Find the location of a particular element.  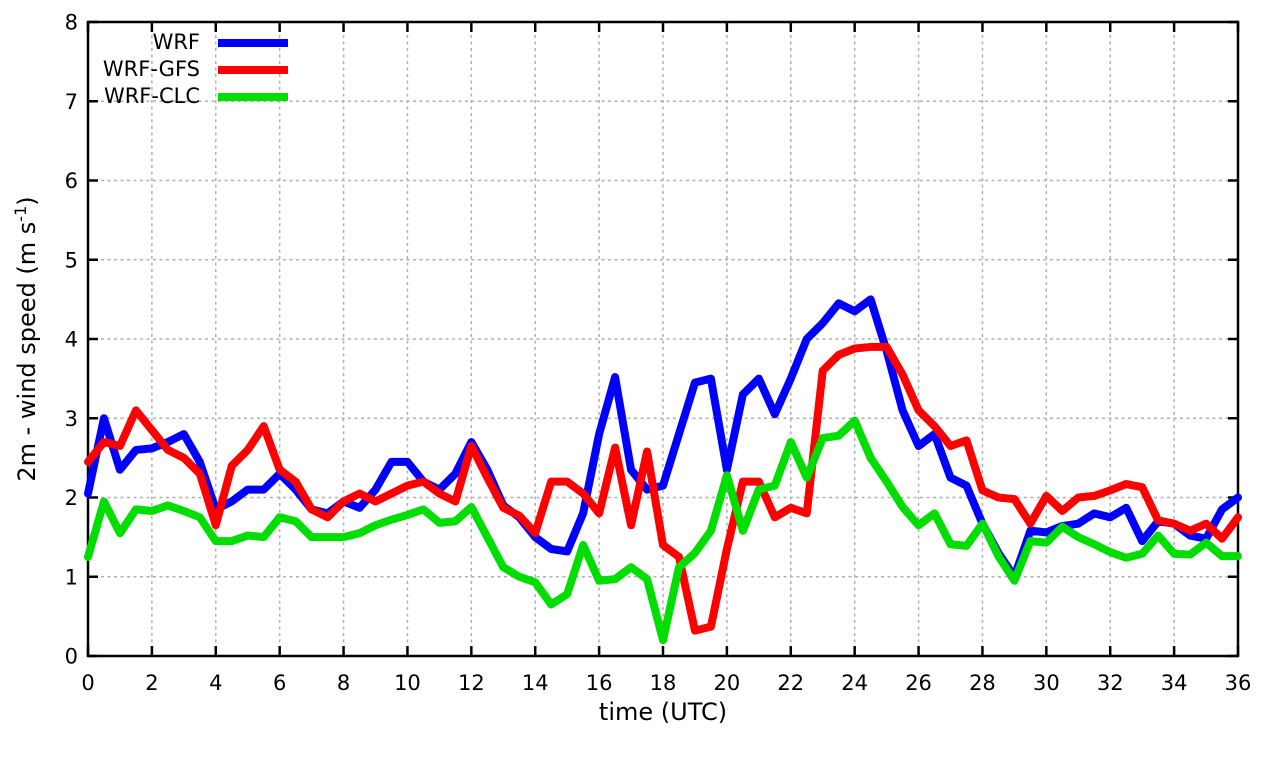

y-tick-label: 4 is located at coordinates (71, 340).